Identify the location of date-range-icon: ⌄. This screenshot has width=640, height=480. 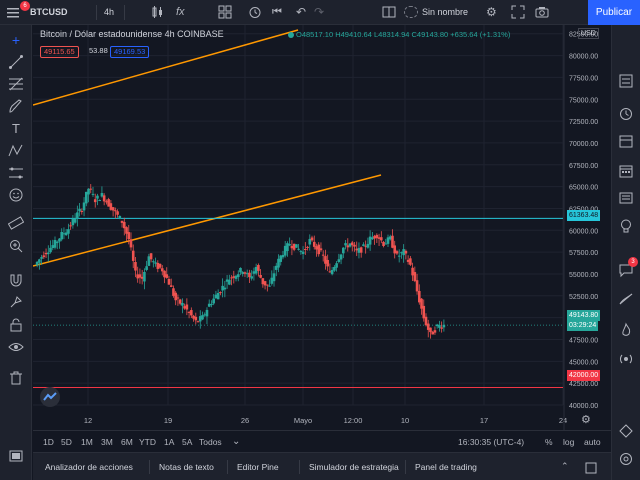
(236, 441).